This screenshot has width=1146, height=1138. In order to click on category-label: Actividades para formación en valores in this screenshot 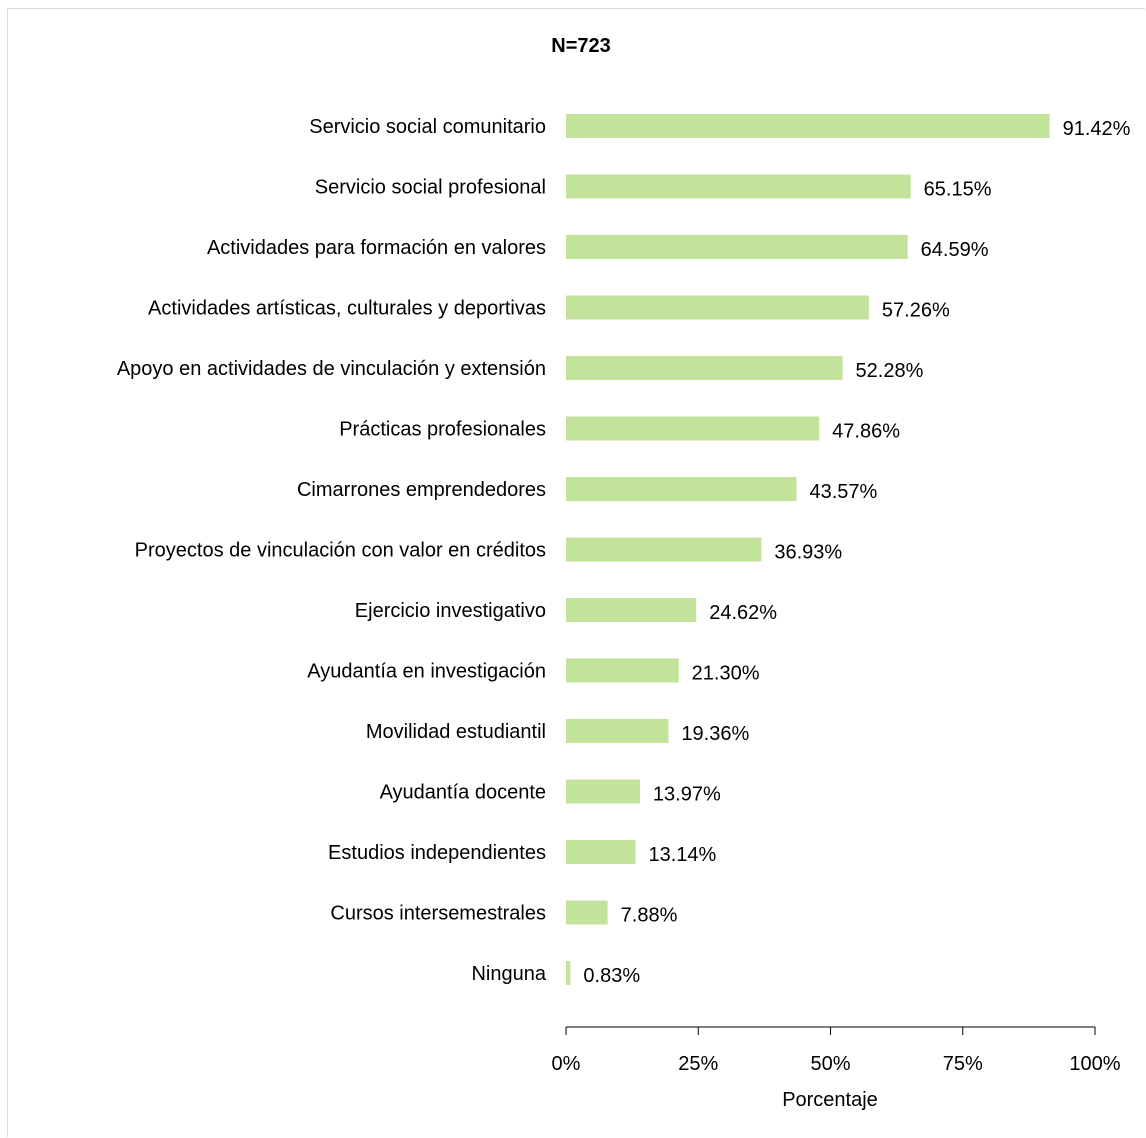, I will do `click(376, 248)`.